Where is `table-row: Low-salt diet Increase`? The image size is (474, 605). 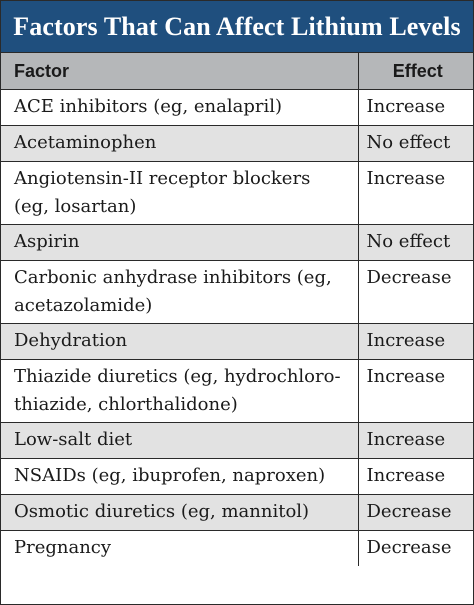 table-row: Low-salt diet Increase is located at coordinates (237, 440).